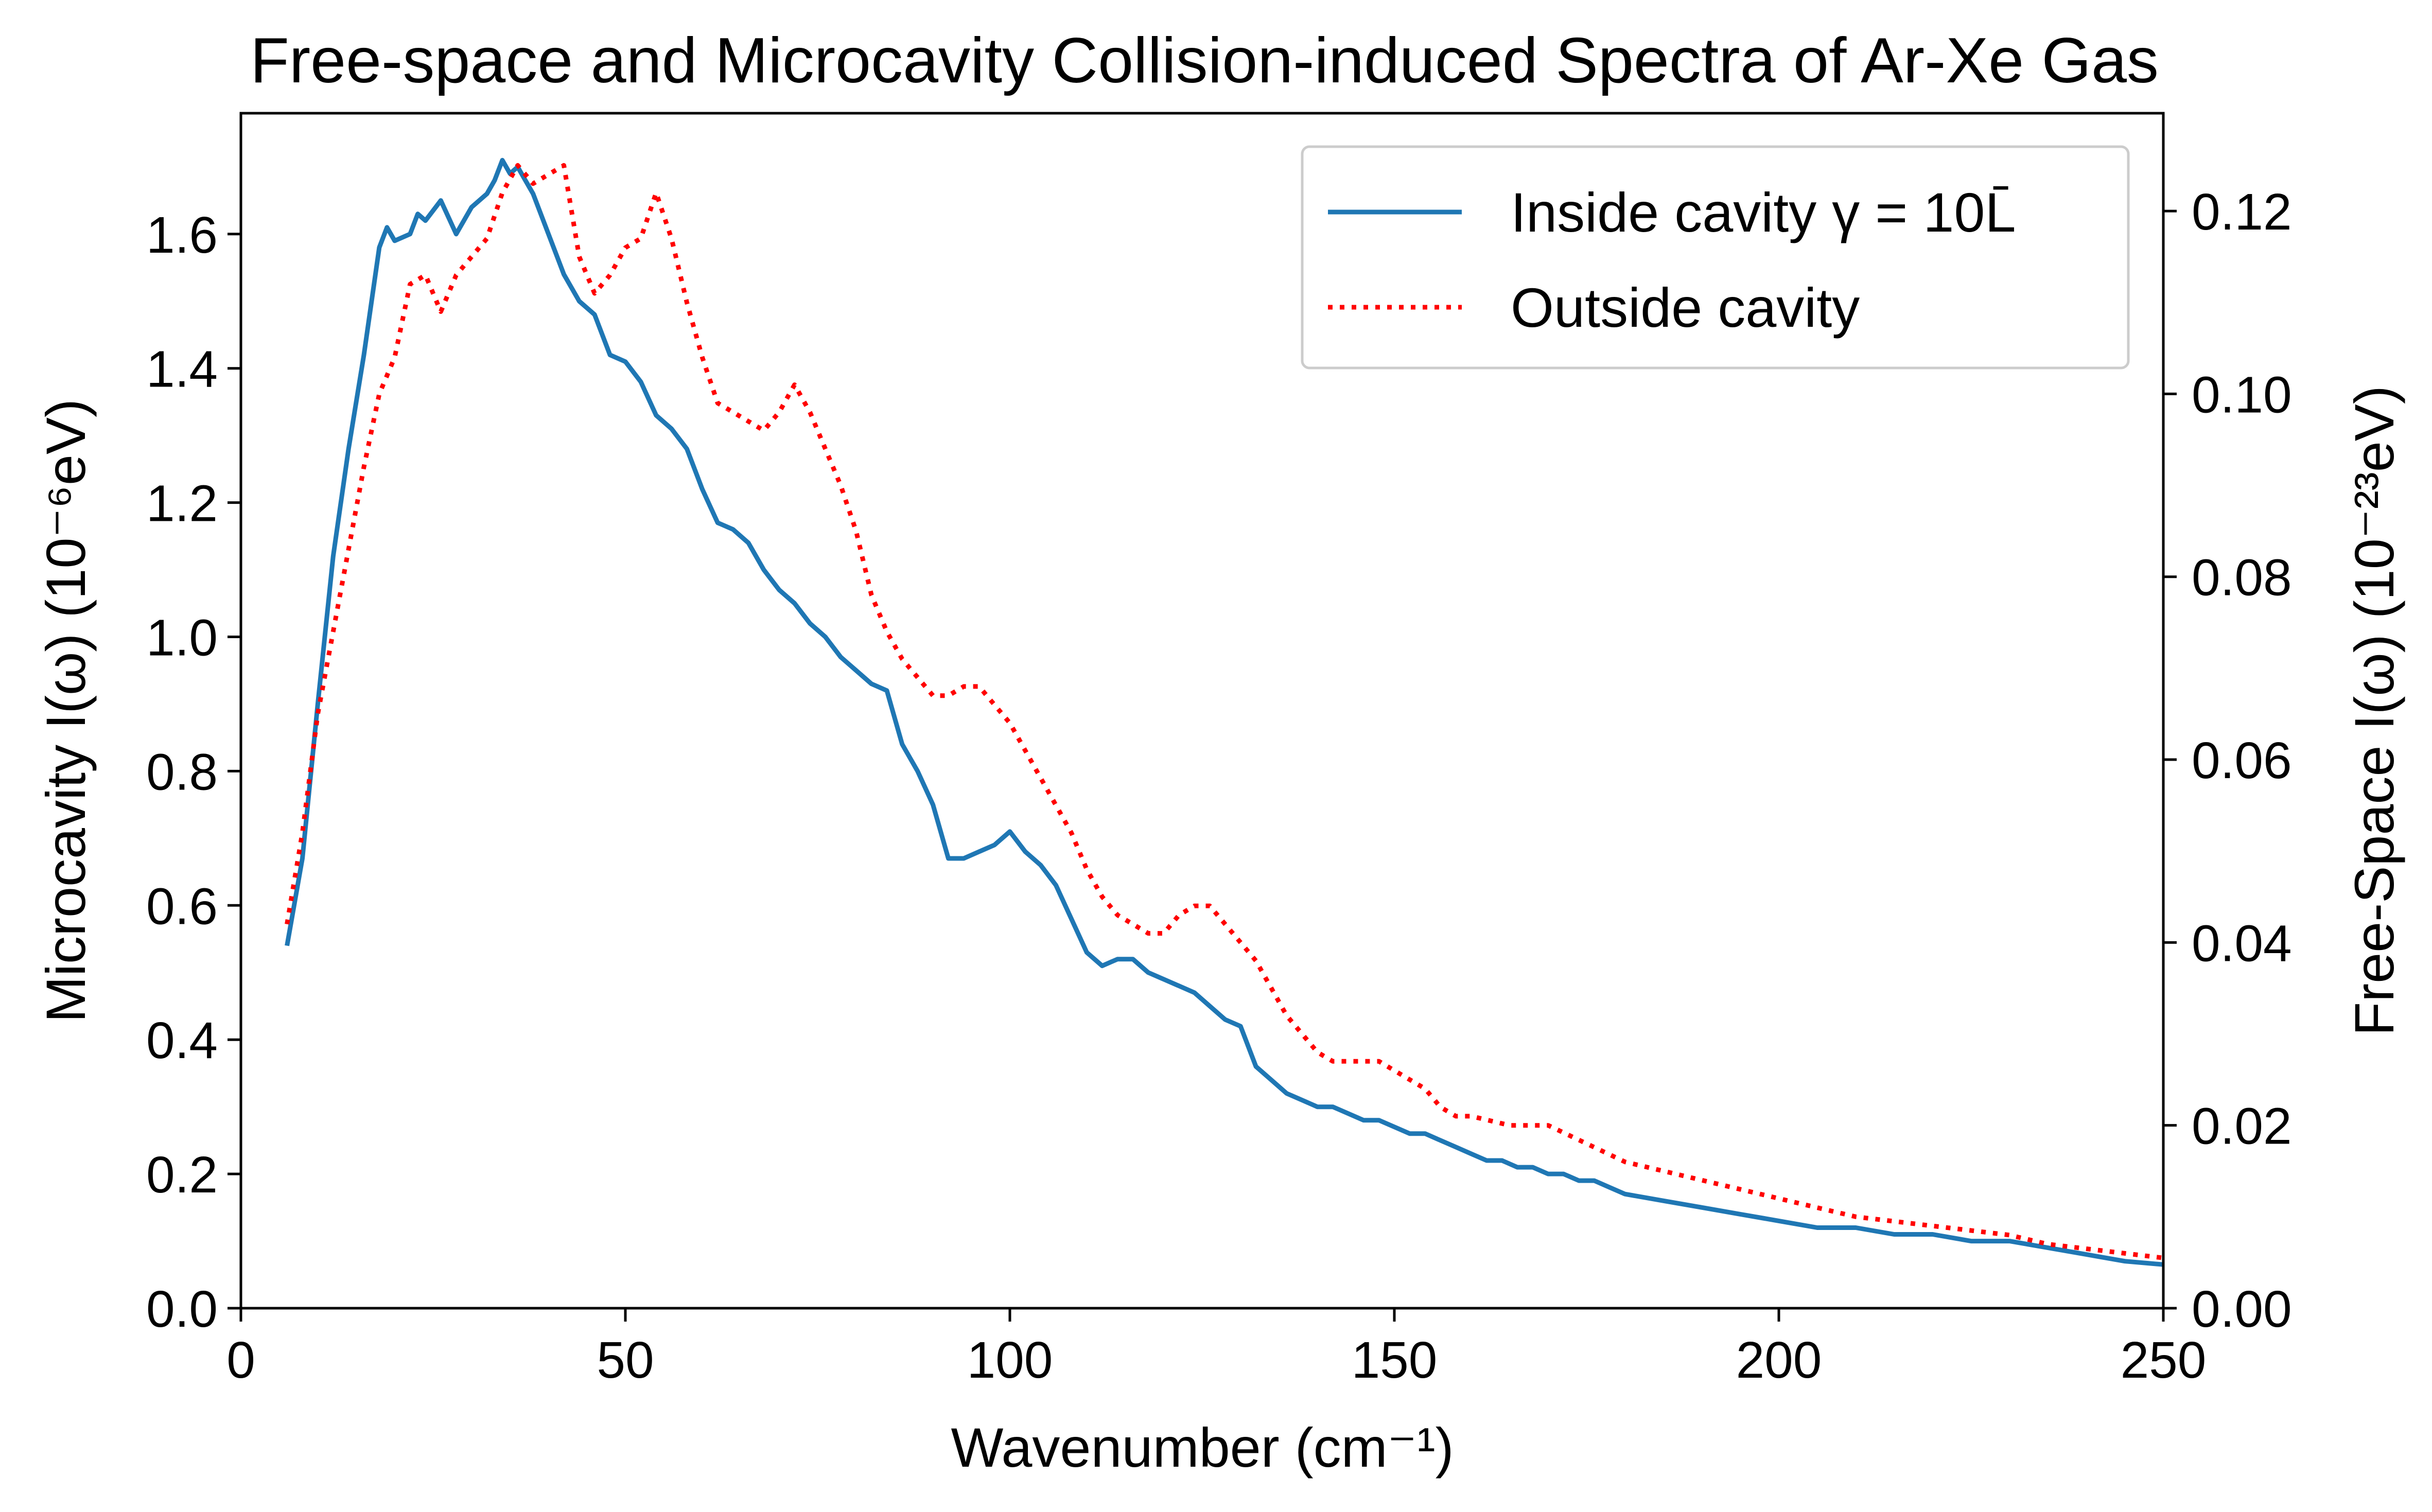 The image size is (2432, 1512). I want to click on y-left-tick-label: 1.4, so click(182, 369).